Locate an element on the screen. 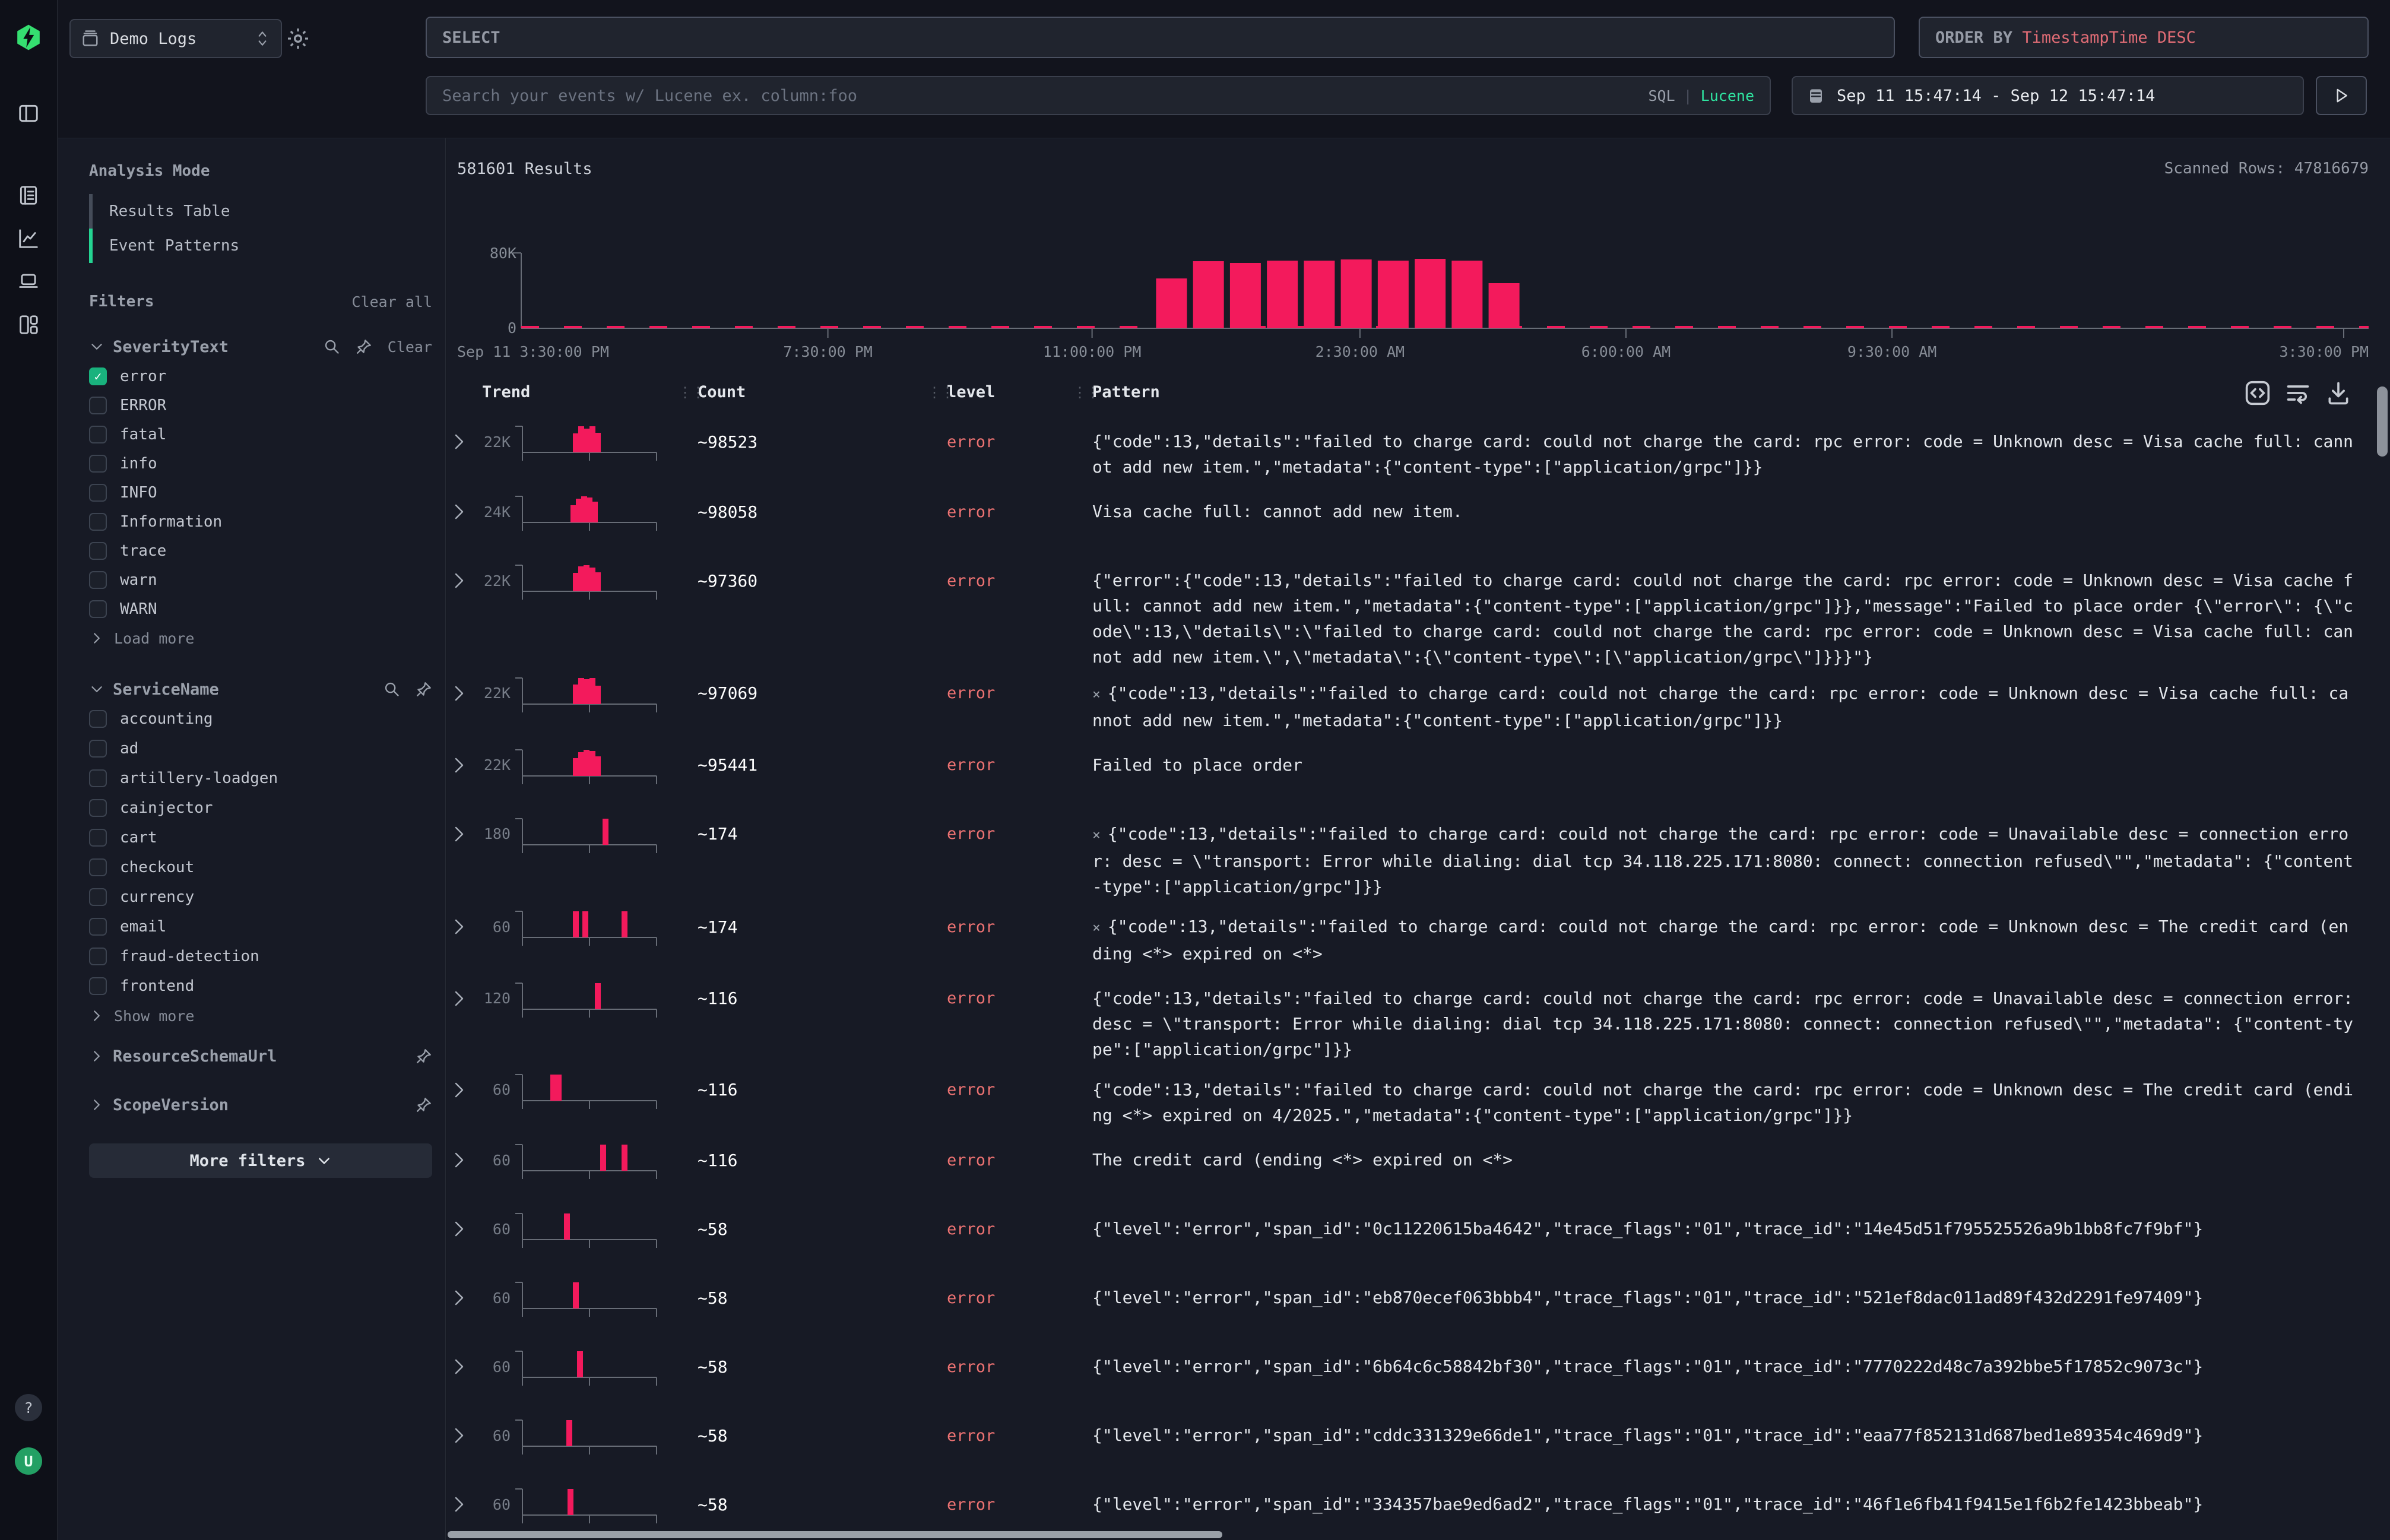 The height and width of the screenshot is (1540, 2390). source-selector: Demo Logs is located at coordinates (175, 38).